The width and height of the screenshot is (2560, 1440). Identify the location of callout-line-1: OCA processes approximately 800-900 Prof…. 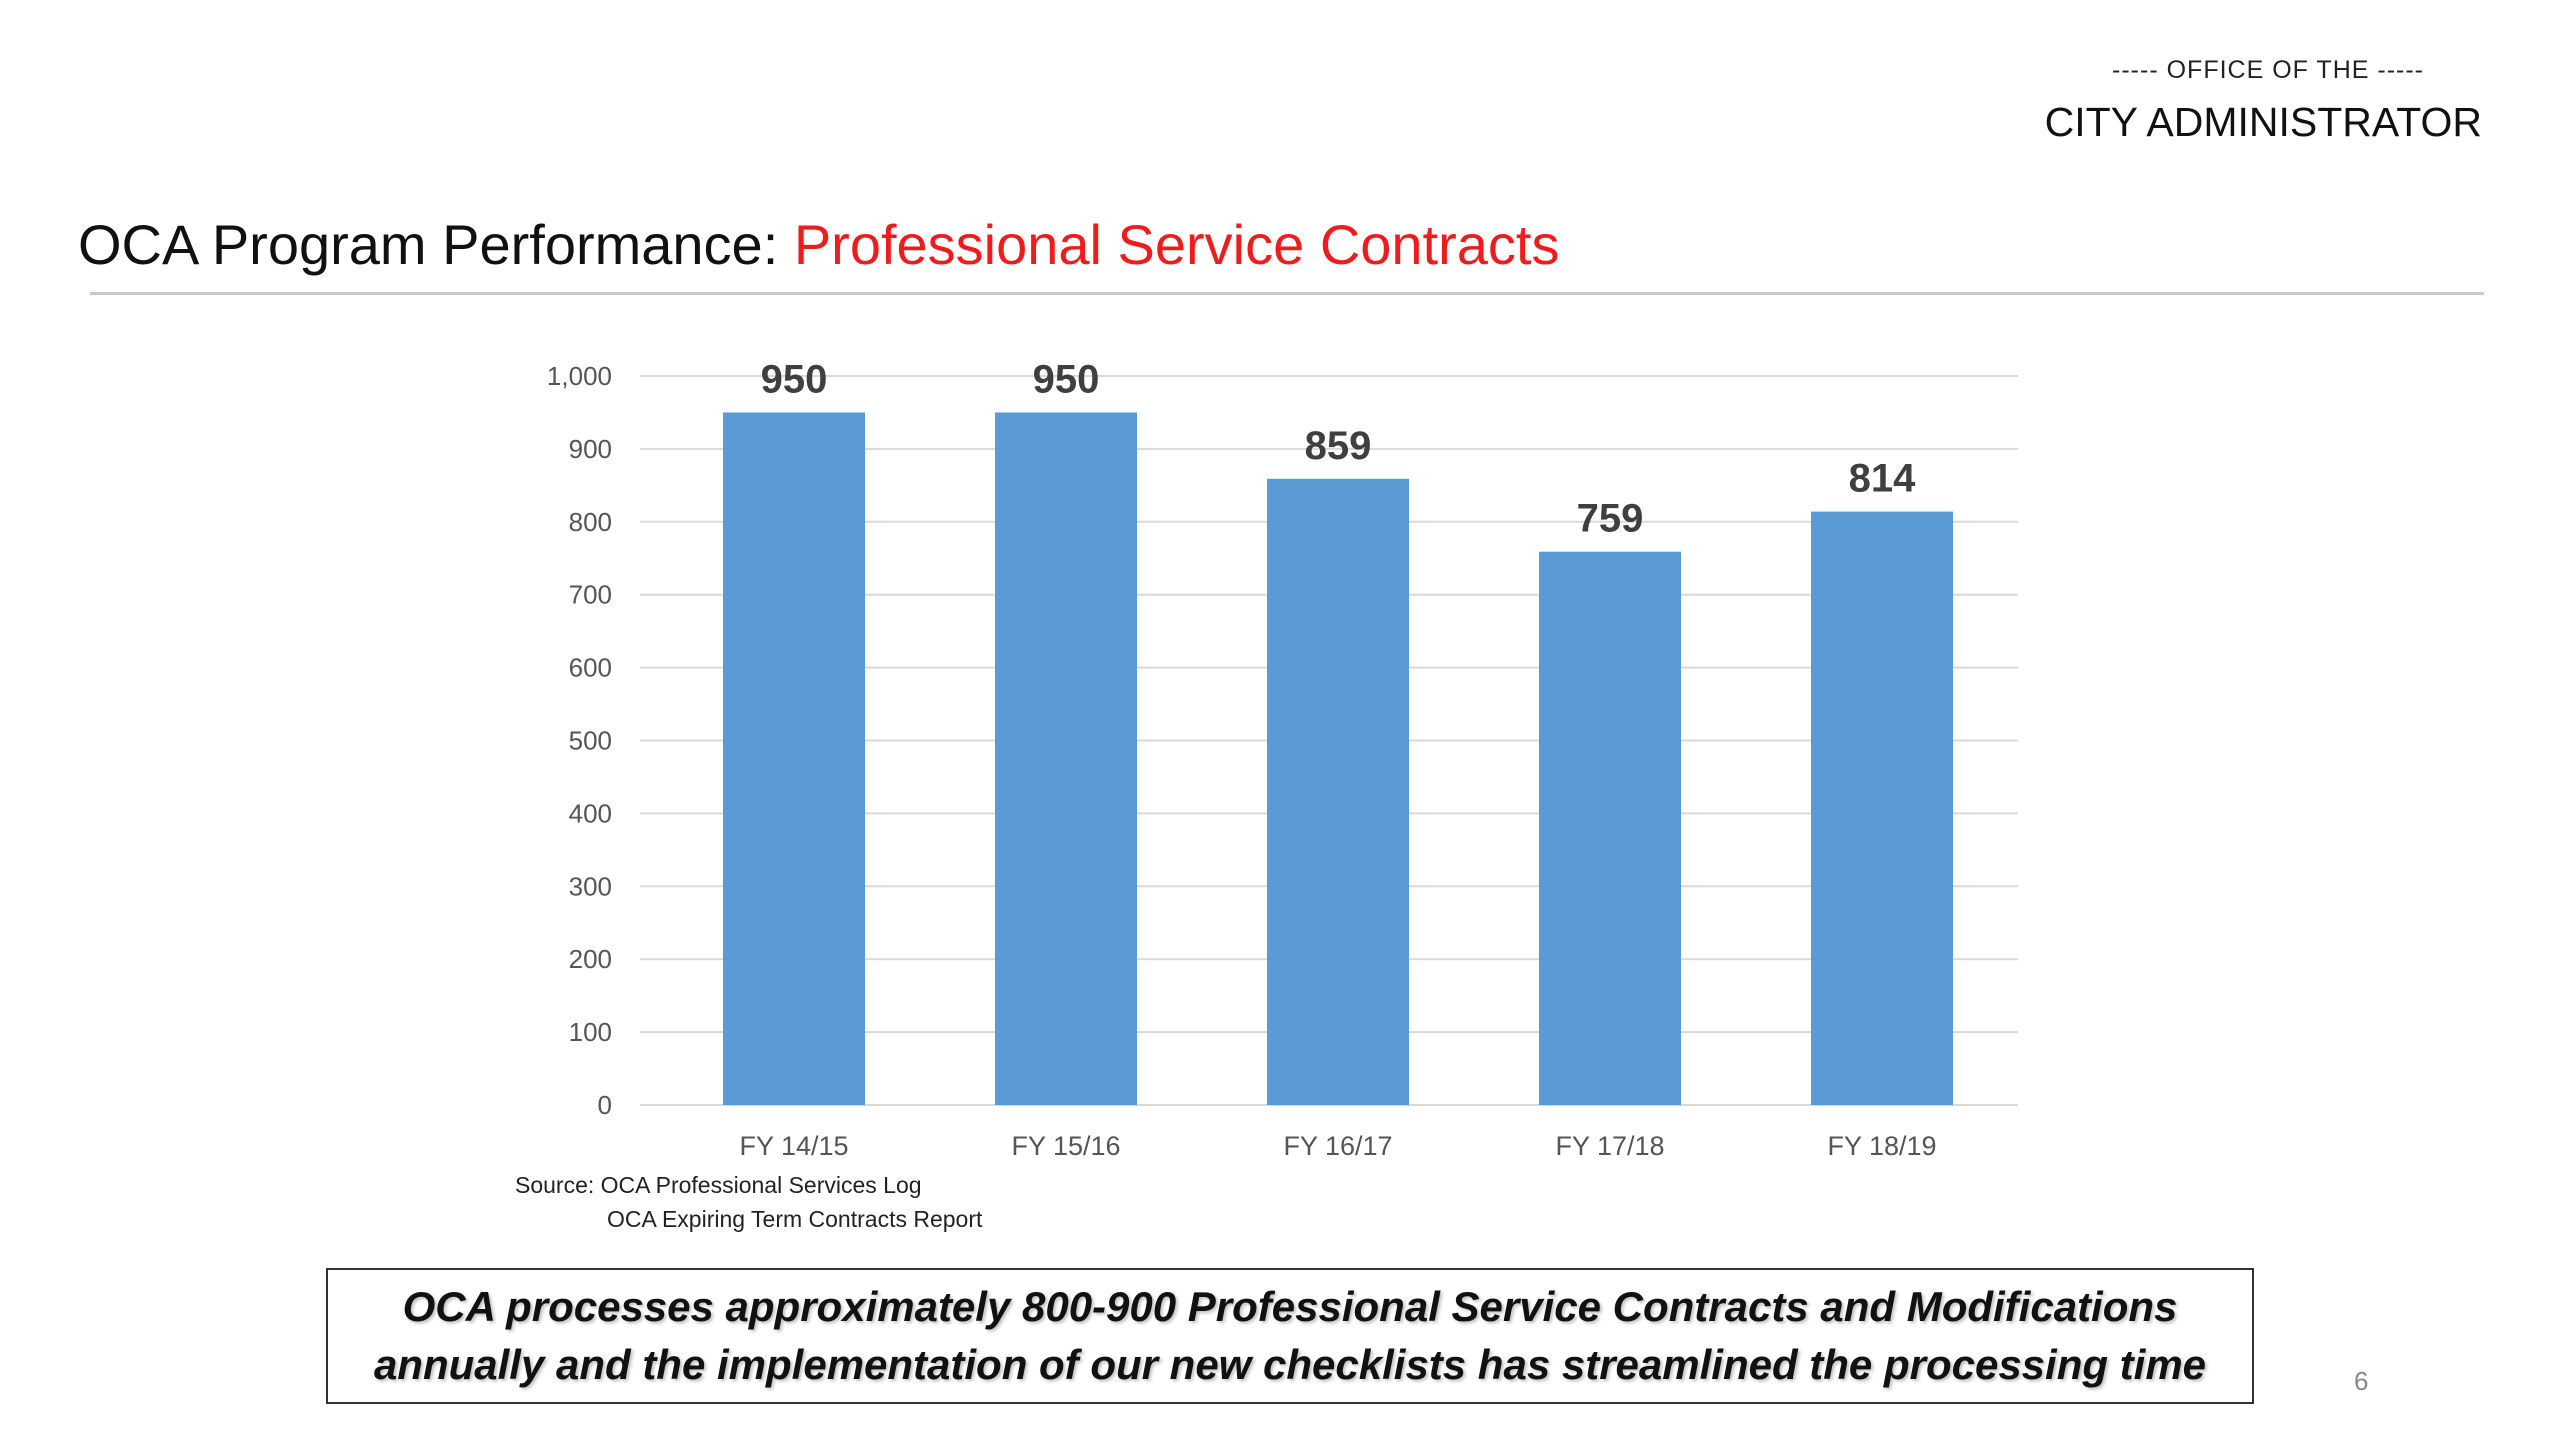
(1290, 1306).